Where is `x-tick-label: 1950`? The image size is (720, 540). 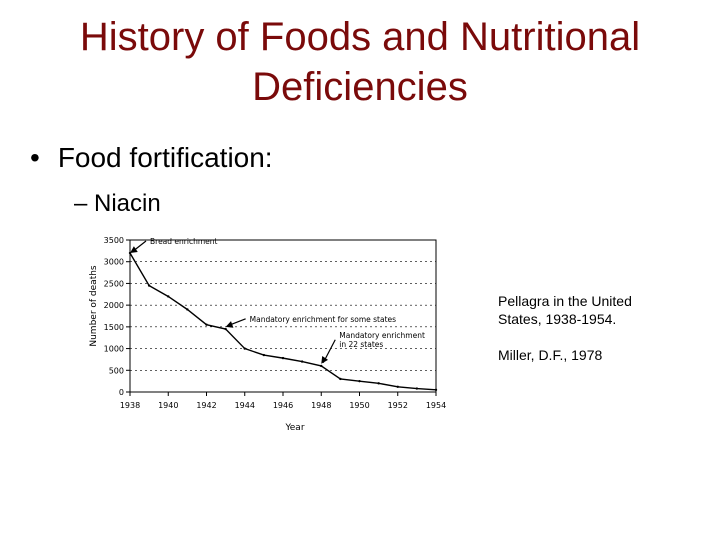
x-tick-label: 1950 is located at coordinates (359, 405).